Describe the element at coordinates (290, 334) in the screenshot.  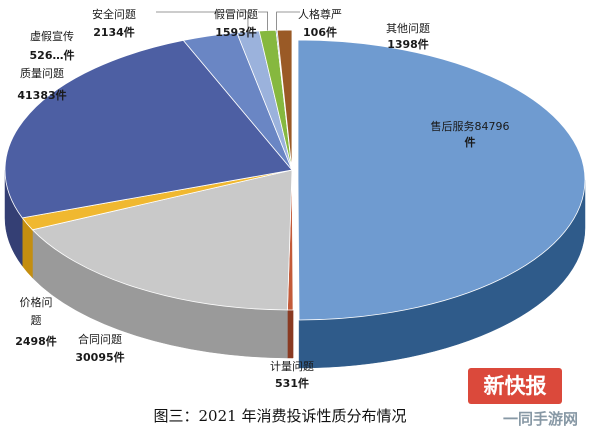
I see `slice-side-计量问题` at that location.